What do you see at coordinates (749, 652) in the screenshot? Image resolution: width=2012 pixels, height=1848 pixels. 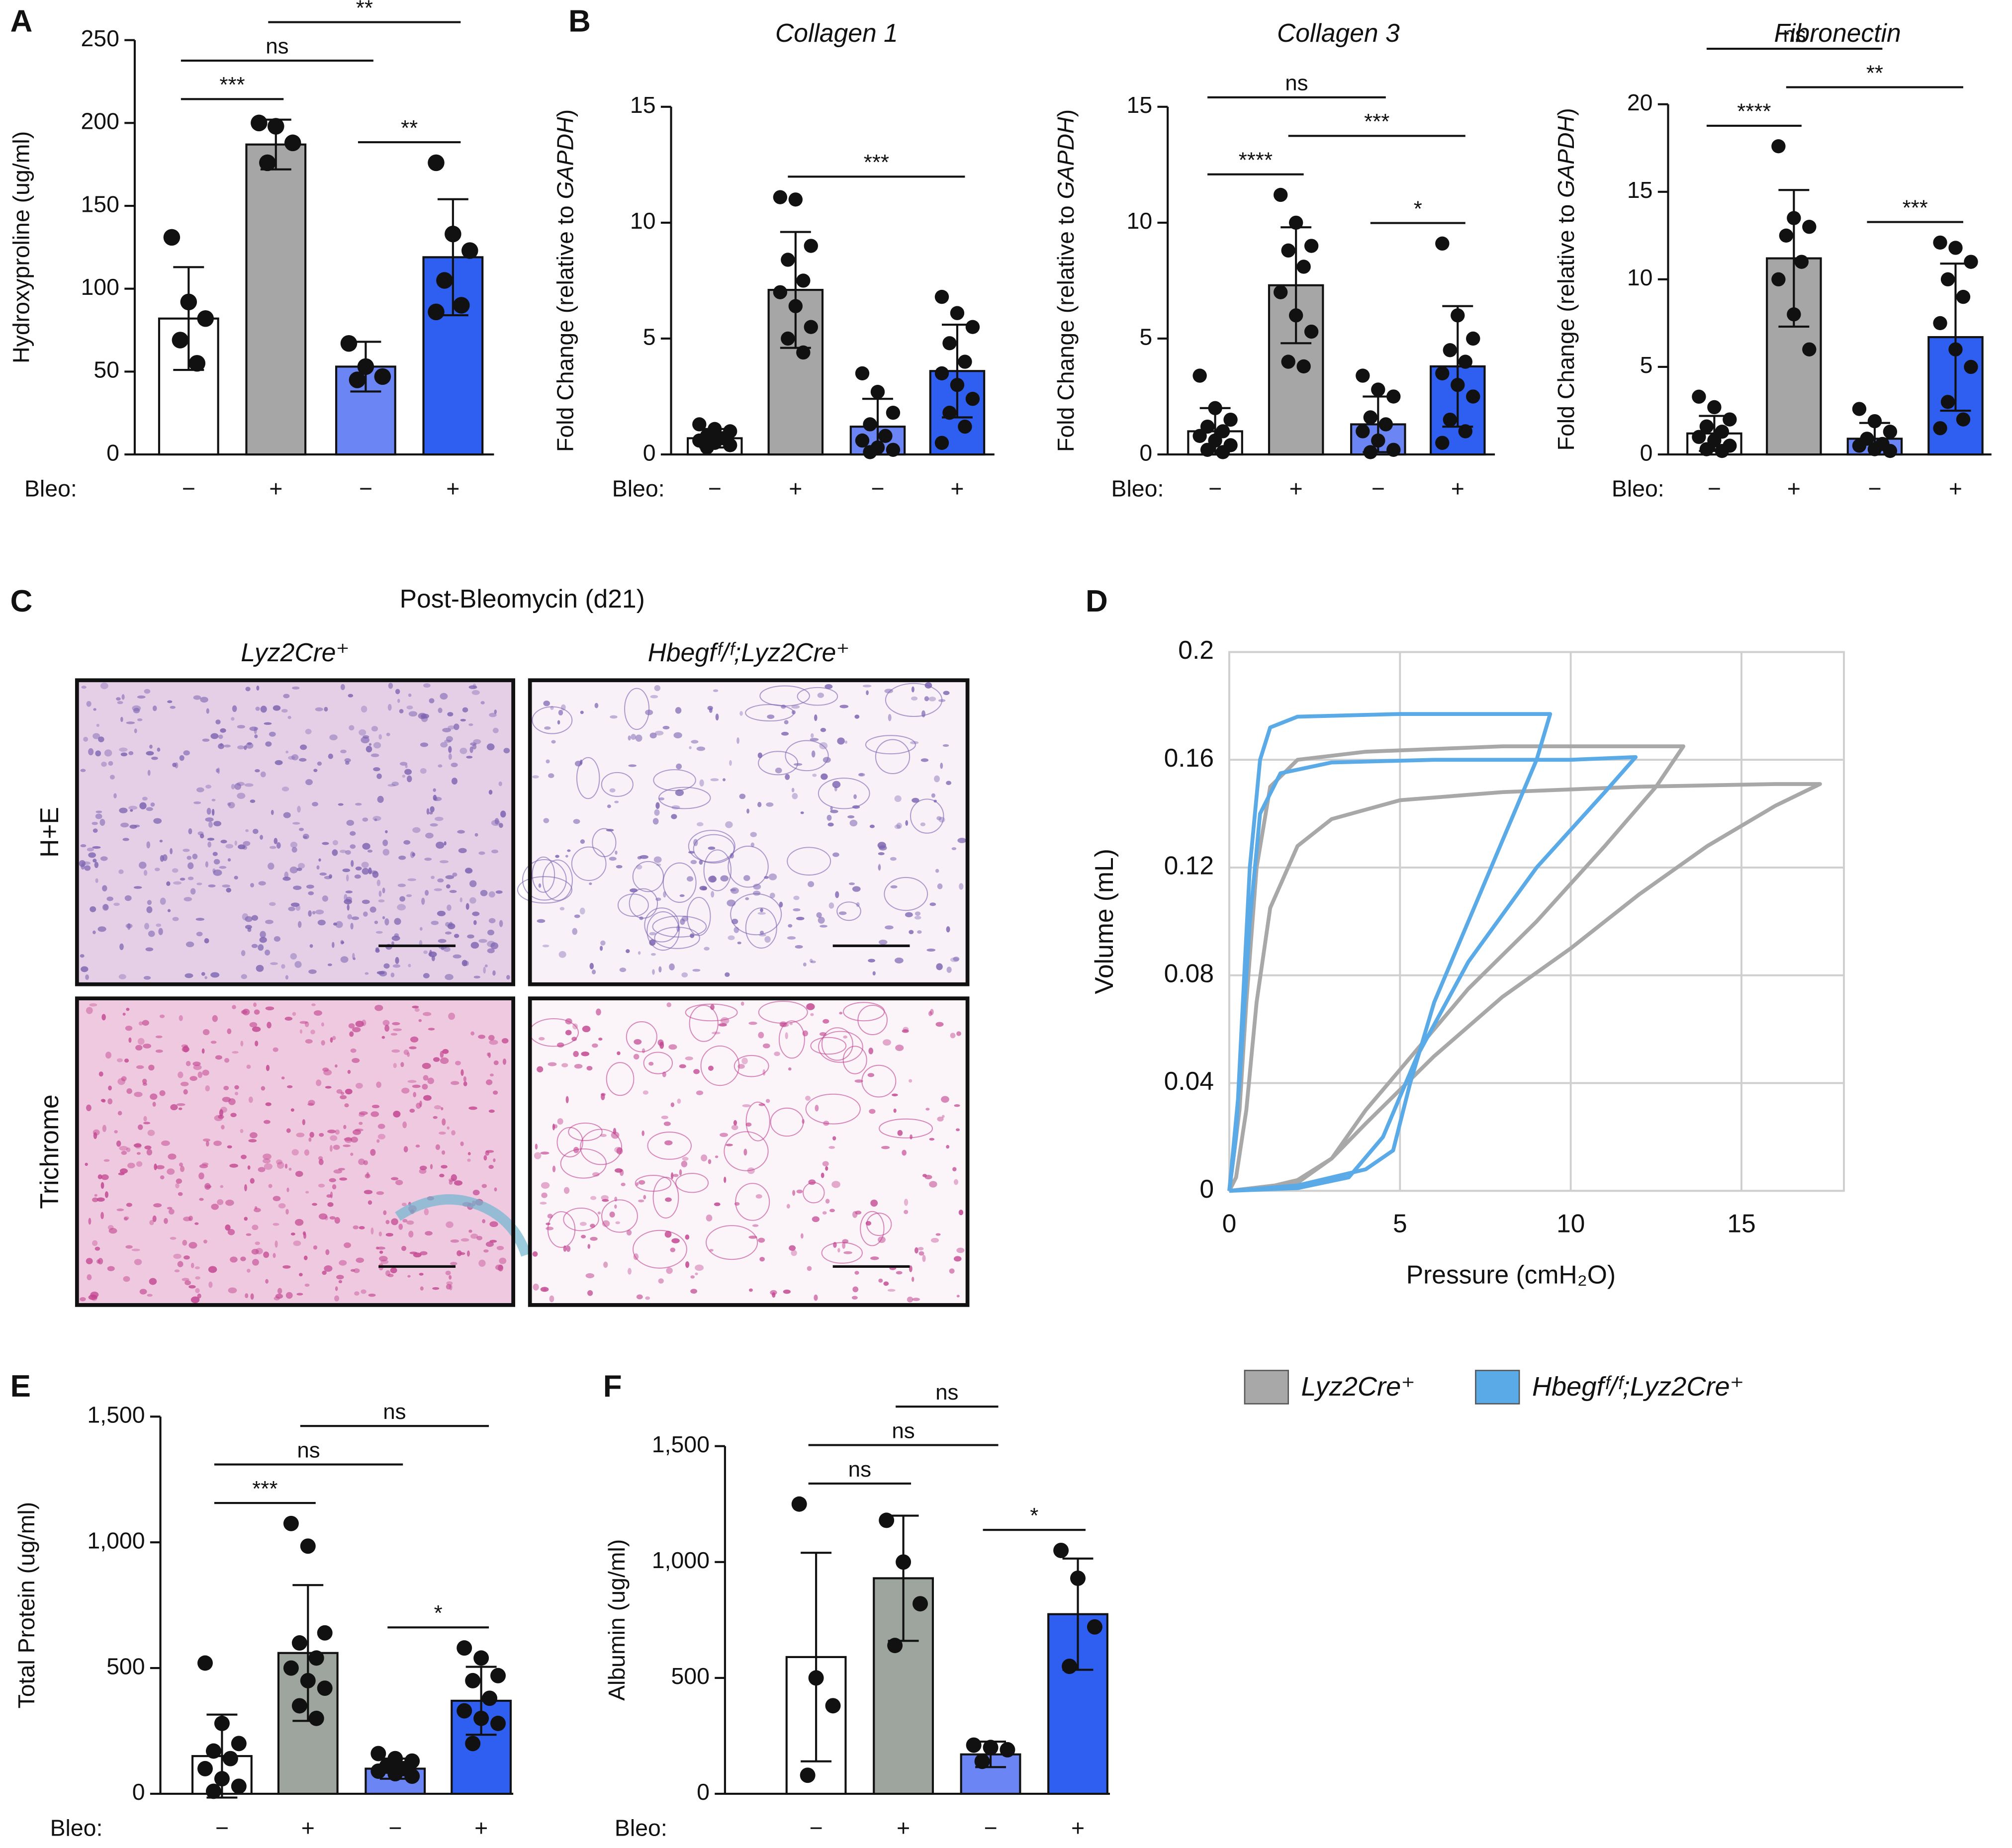 I see `column-label: Hbegfᶠ/ᶠ;Lyz2Cre⁺` at bounding box center [749, 652].